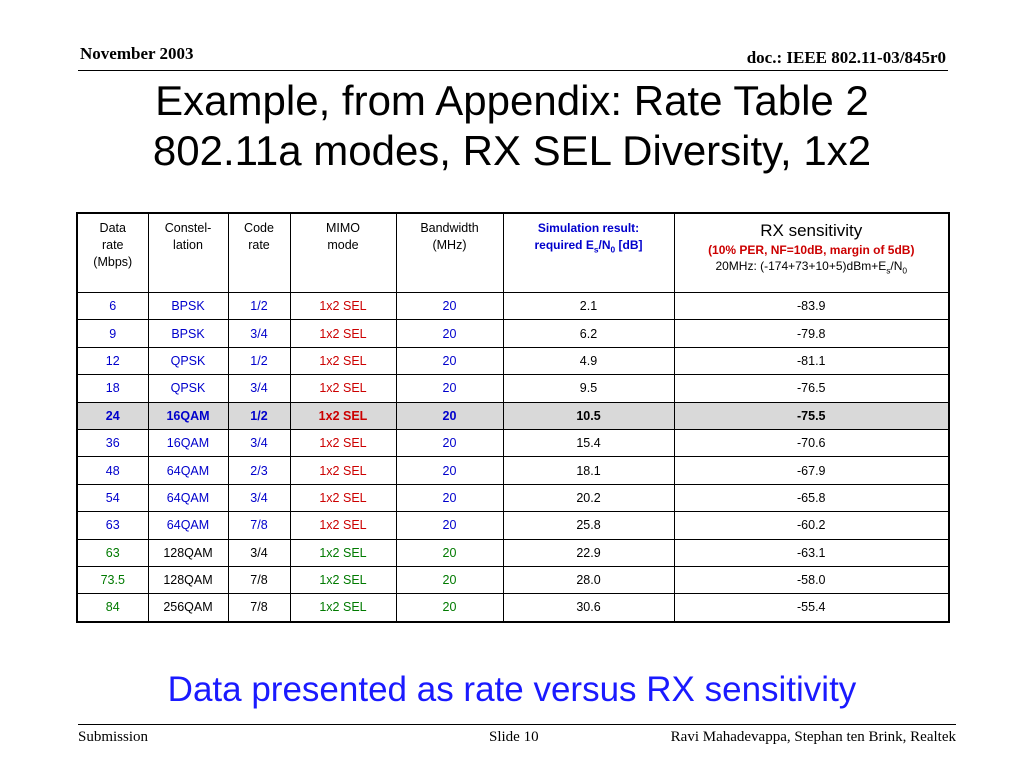 The width and height of the screenshot is (1024, 768). What do you see at coordinates (188, 228) in the screenshot?
I see `header-constellation-line-1: Constel-` at bounding box center [188, 228].